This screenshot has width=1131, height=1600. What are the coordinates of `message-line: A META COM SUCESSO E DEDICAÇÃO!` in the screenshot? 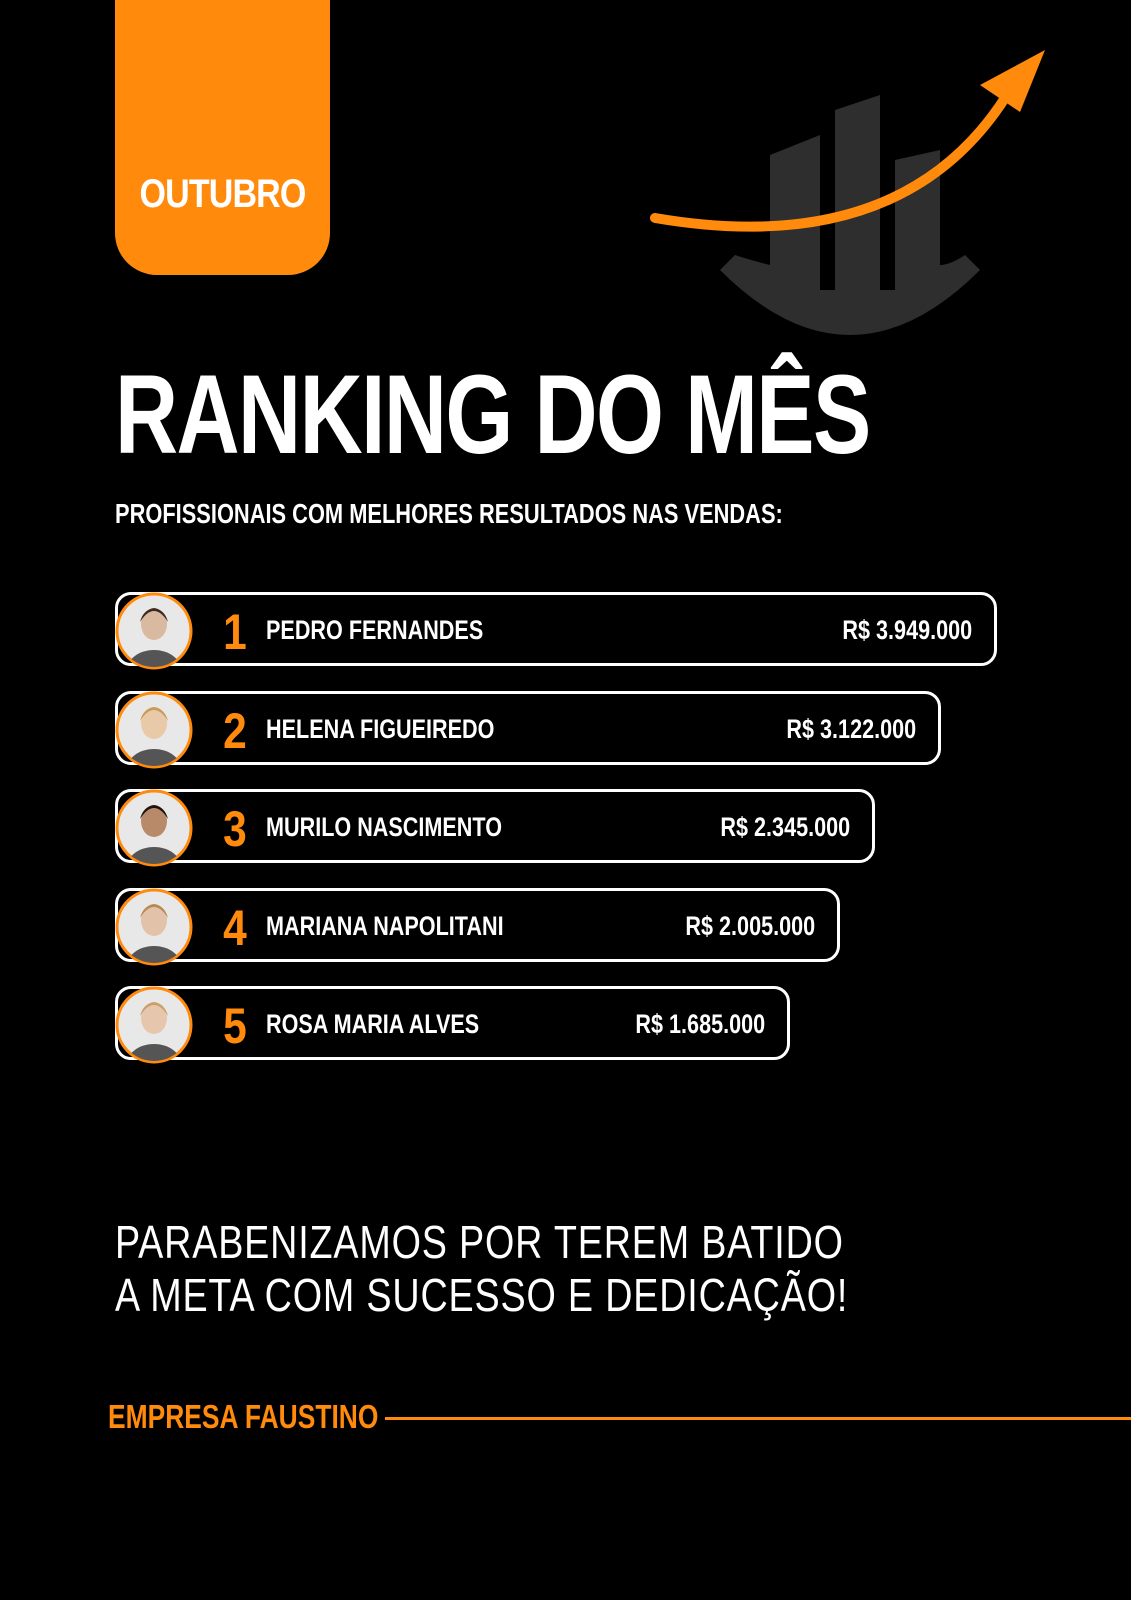 It's located at (482, 1295).